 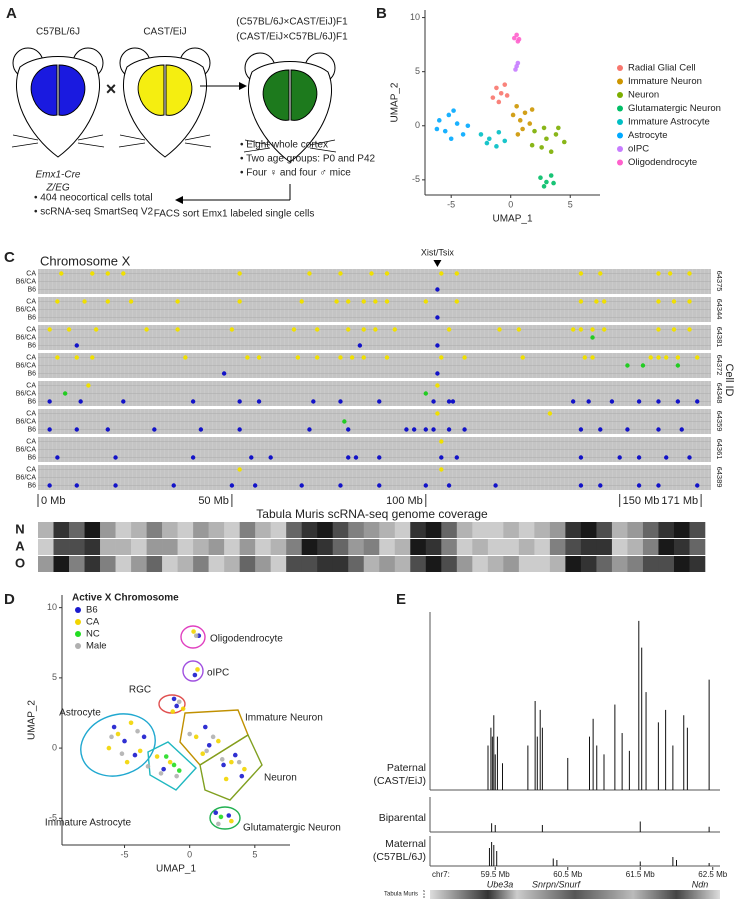 I want to click on x-tick-label: 0, so click(x=510, y=204).